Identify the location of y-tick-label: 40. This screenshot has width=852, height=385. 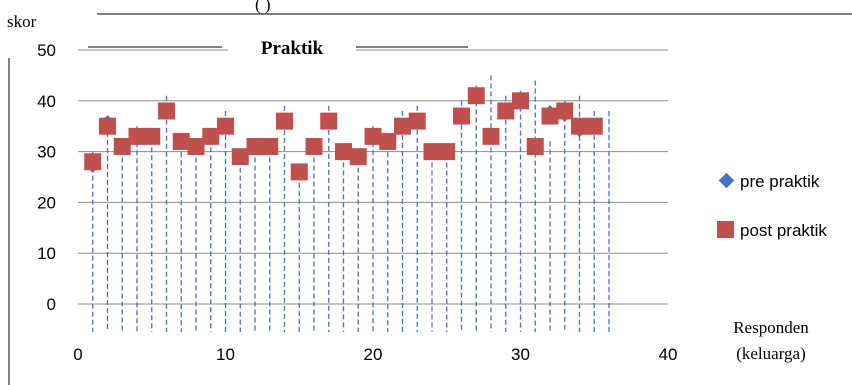
(46, 101).